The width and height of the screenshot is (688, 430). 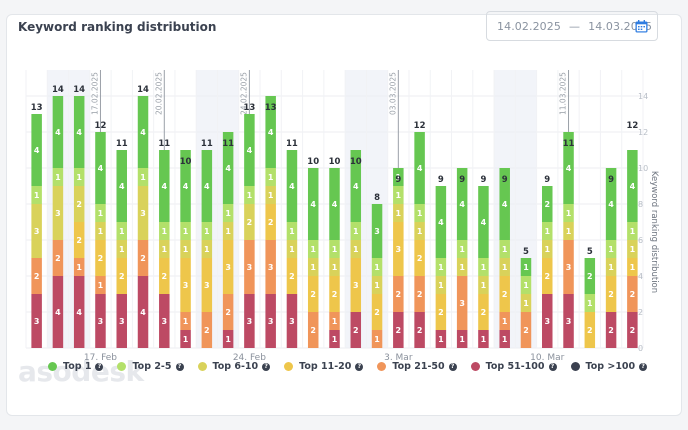 I want to click on bar-total-label: 9, so click(x=611, y=180).